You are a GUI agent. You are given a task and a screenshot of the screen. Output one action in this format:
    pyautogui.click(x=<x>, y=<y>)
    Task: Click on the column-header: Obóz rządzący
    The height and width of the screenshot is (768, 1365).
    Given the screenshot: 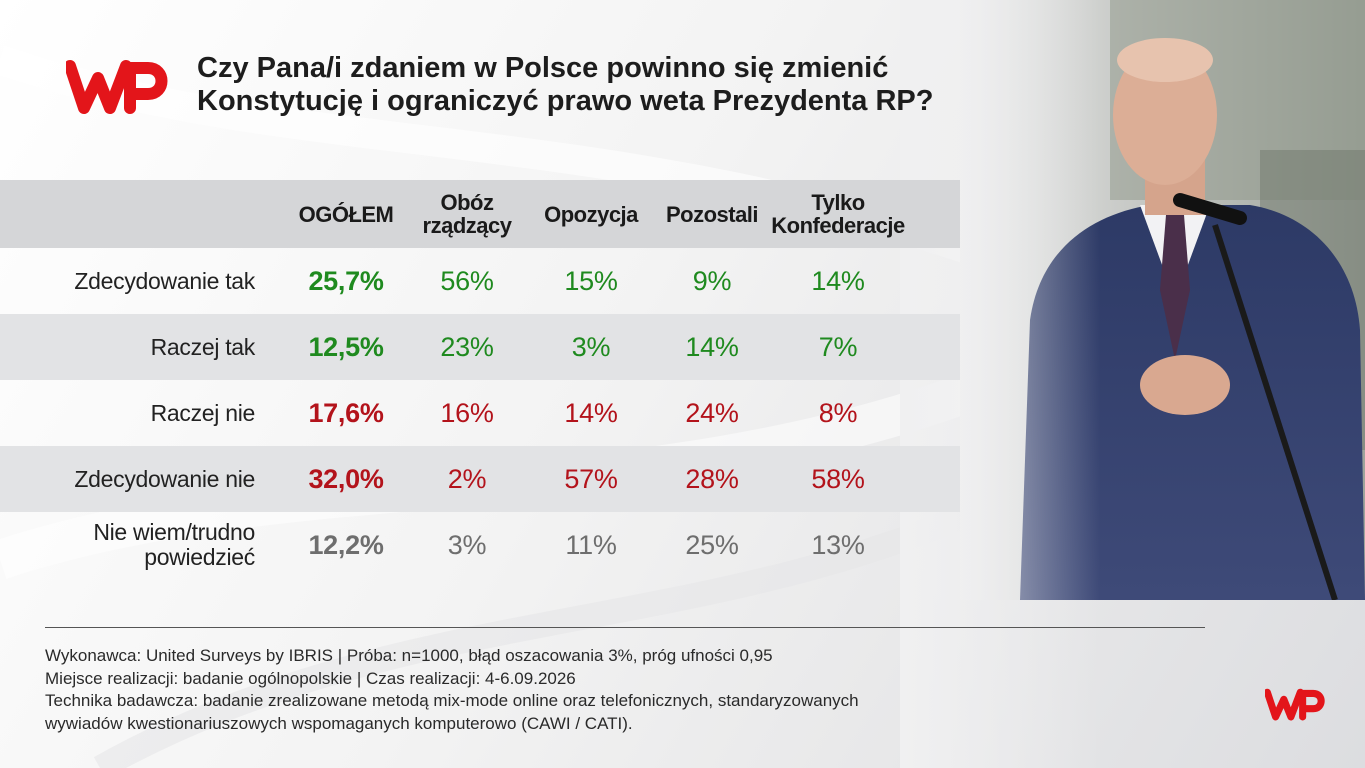 What is the action you would take?
    pyautogui.click(x=467, y=214)
    